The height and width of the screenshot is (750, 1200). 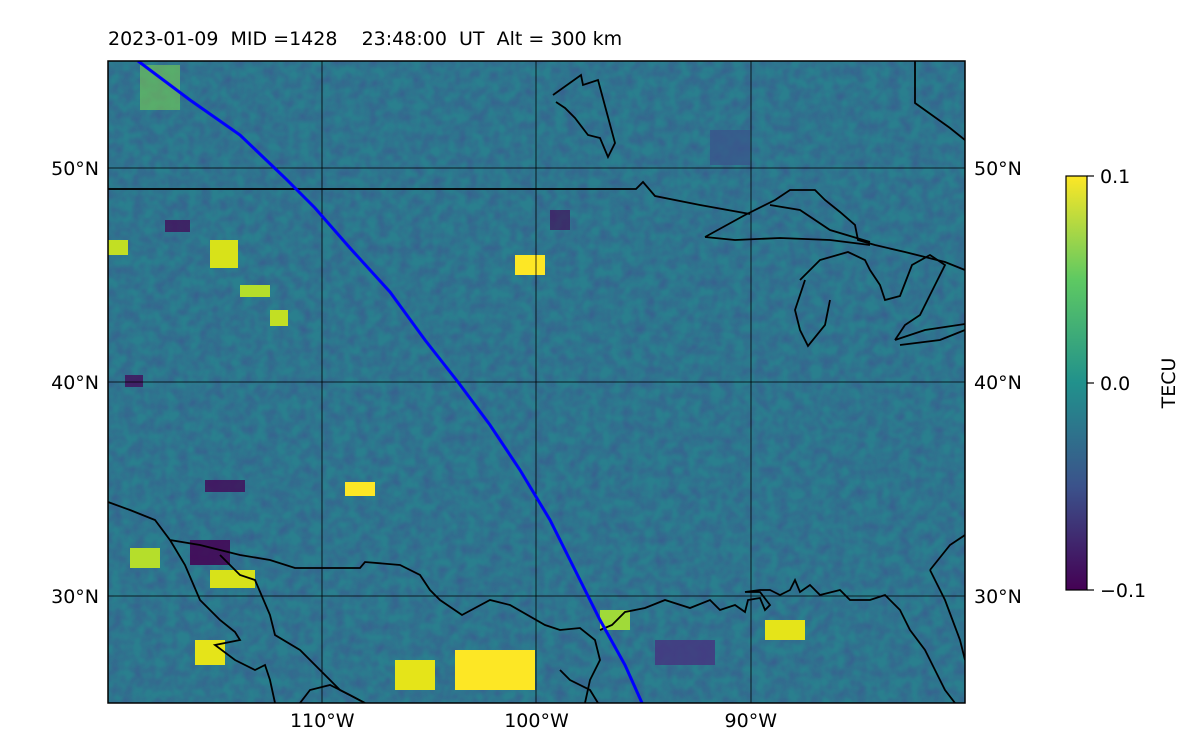 What do you see at coordinates (751, 721) in the screenshot?
I see `lon-tick-label: 90°W` at bounding box center [751, 721].